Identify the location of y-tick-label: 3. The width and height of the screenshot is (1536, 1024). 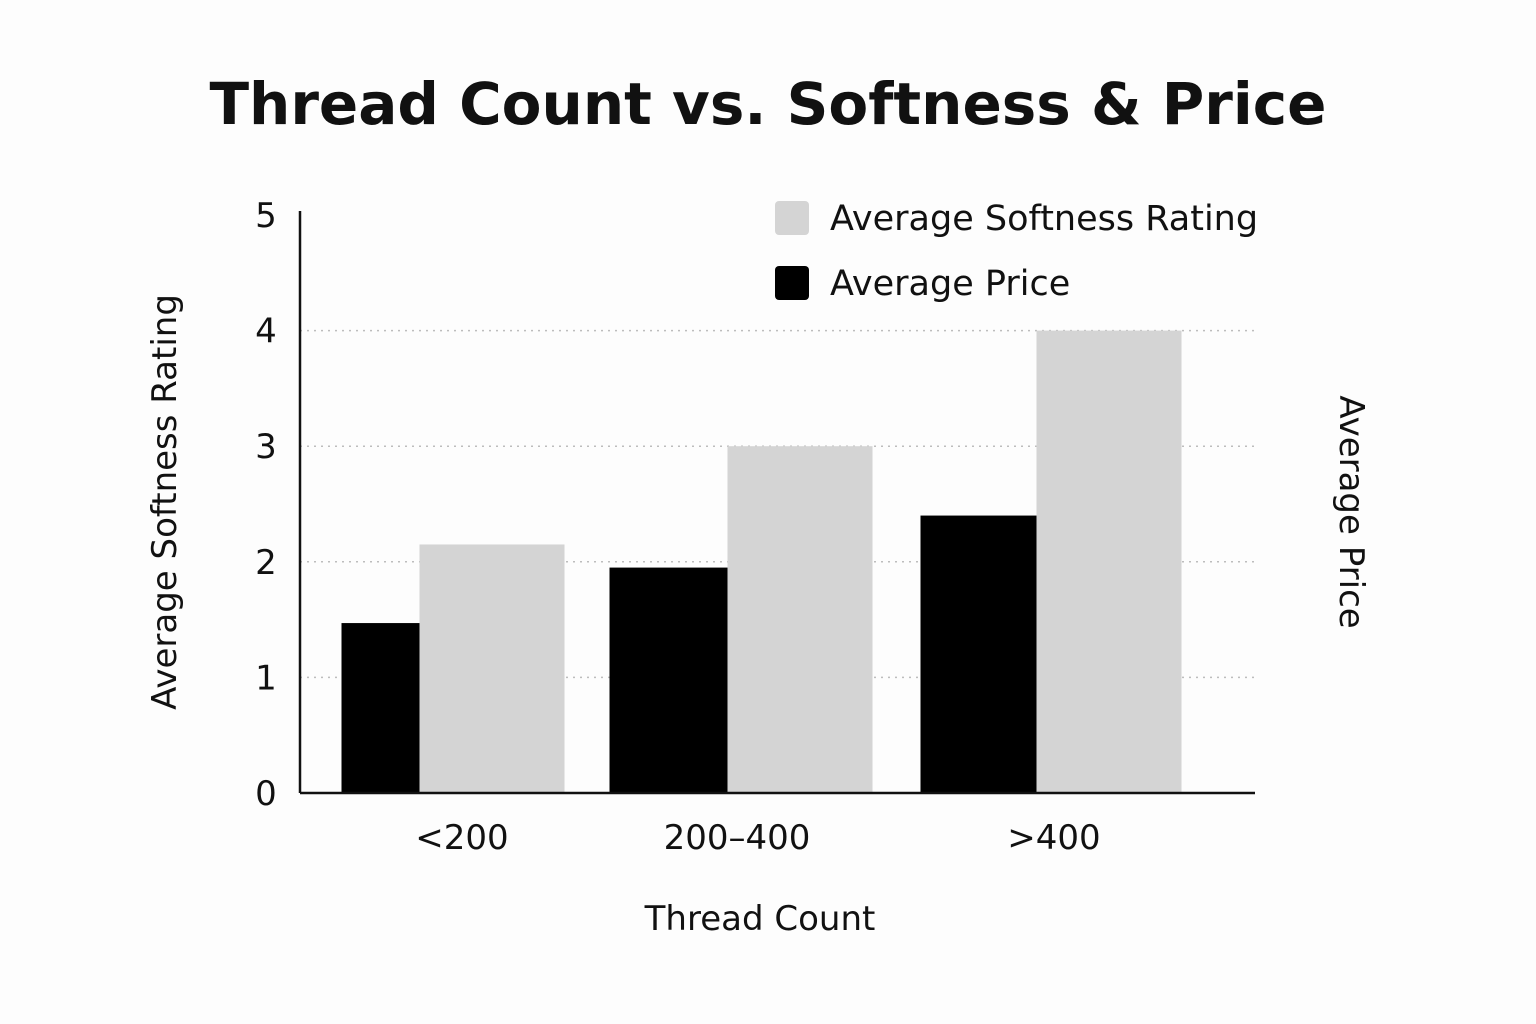
(266, 447).